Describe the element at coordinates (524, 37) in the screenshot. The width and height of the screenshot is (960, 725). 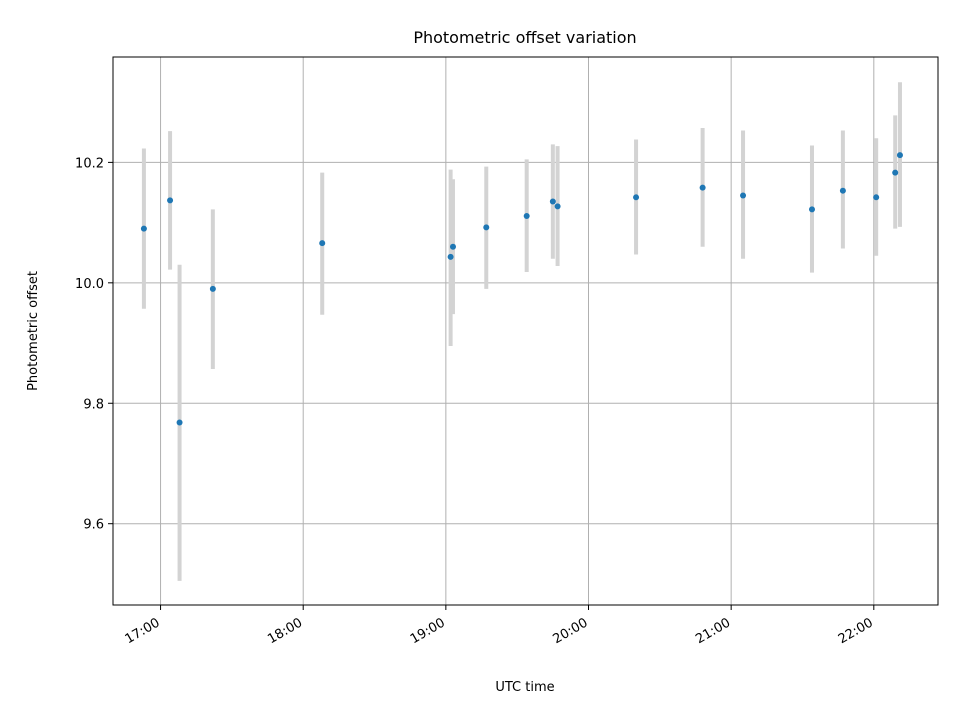
I see `chart-title: Photometric offset variation` at that location.